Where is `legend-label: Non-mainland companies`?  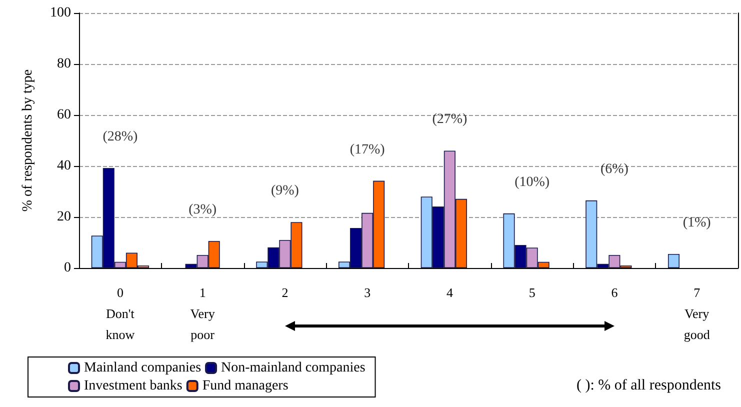
legend-label: Non-mainland companies is located at coordinates (293, 368).